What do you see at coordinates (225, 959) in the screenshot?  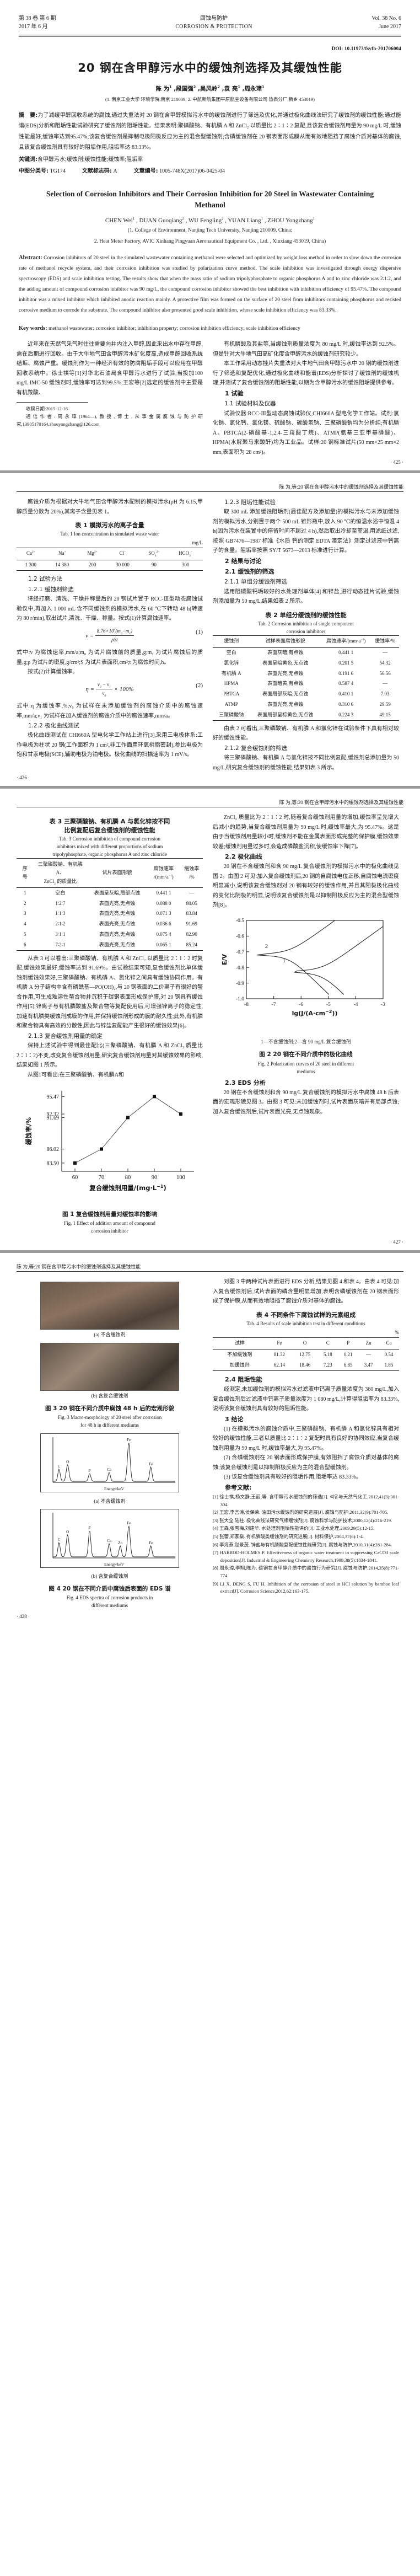 I see `svg-text: E/V` at bounding box center [225, 959].